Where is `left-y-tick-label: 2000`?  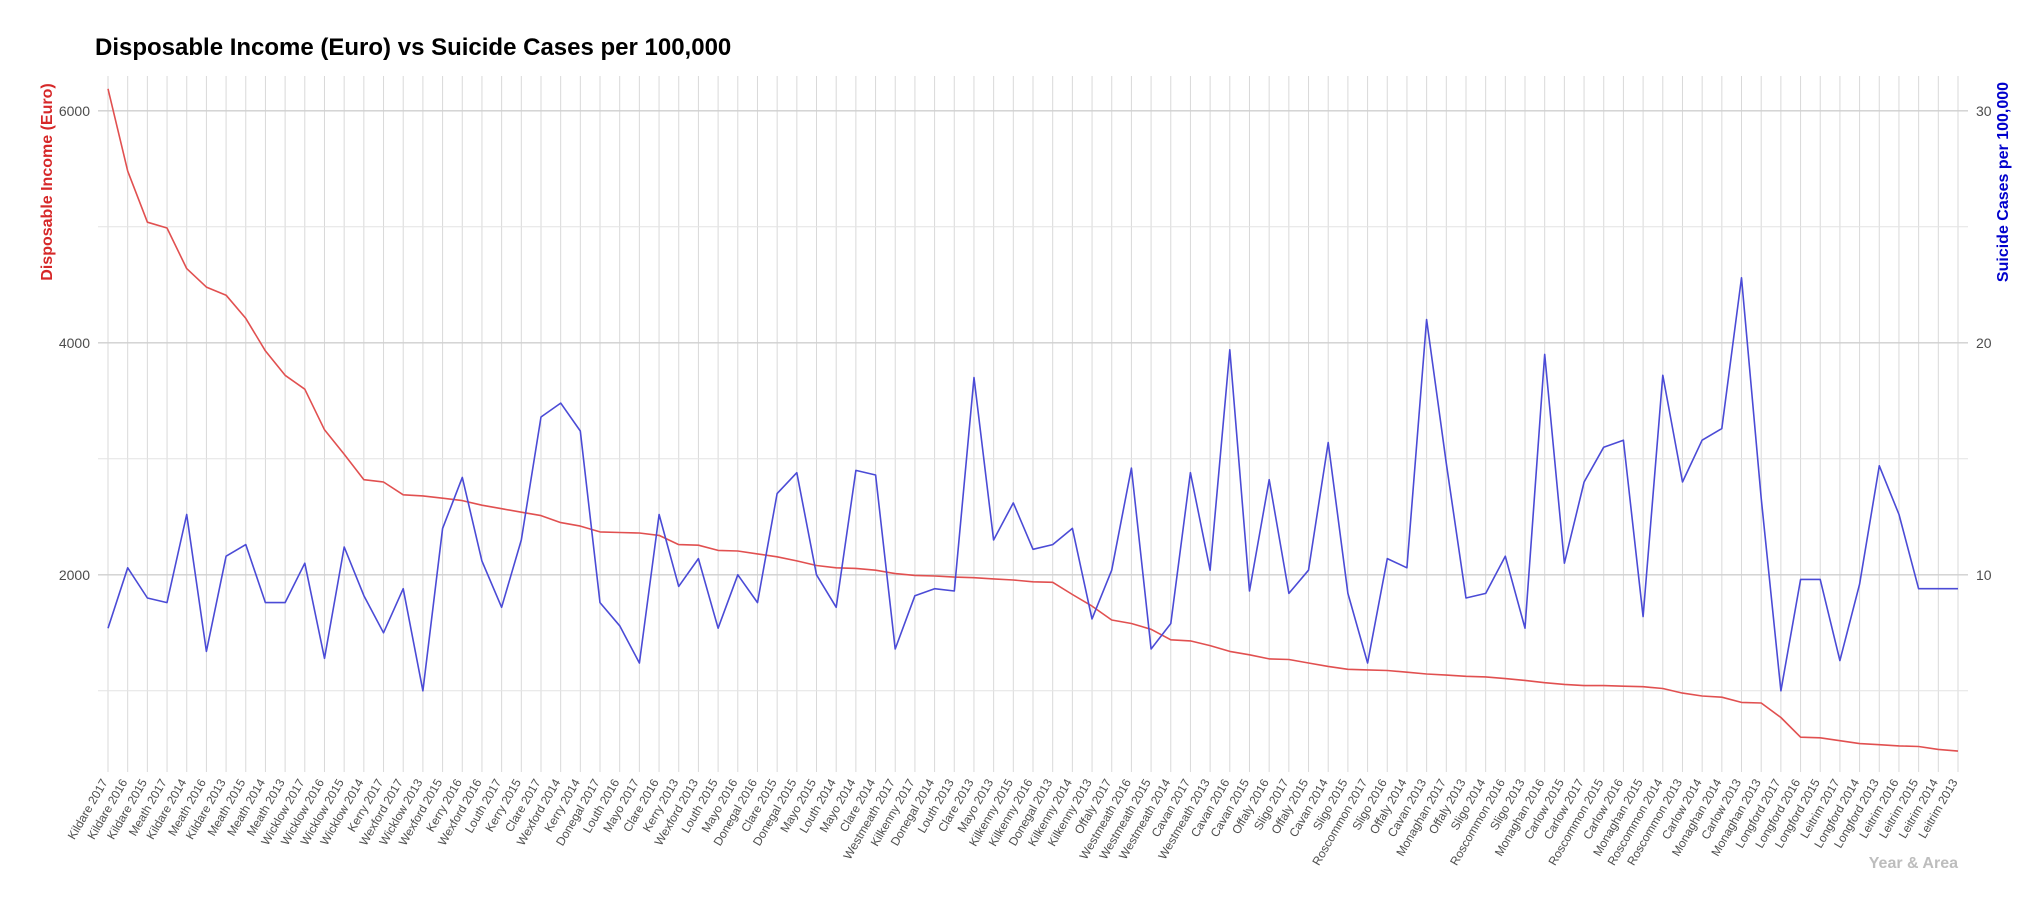 left-y-tick-label: 2000 is located at coordinates (74, 575).